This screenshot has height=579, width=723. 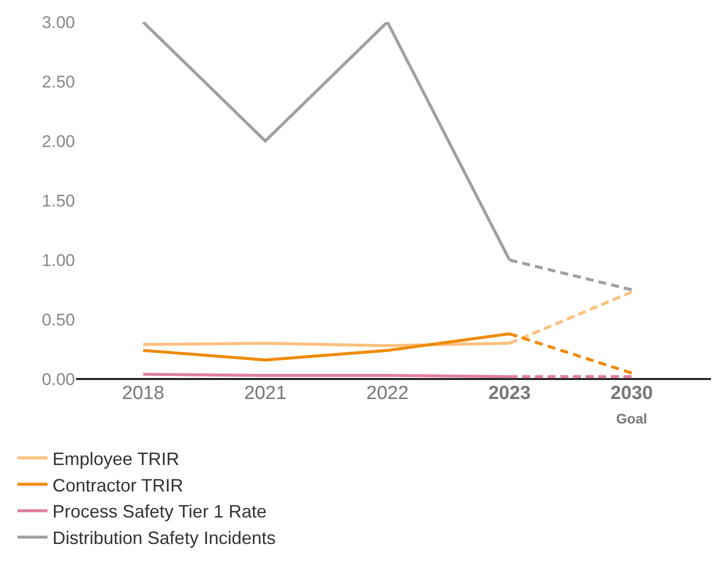 I want to click on x-tick-label: 2018, so click(x=143, y=393).